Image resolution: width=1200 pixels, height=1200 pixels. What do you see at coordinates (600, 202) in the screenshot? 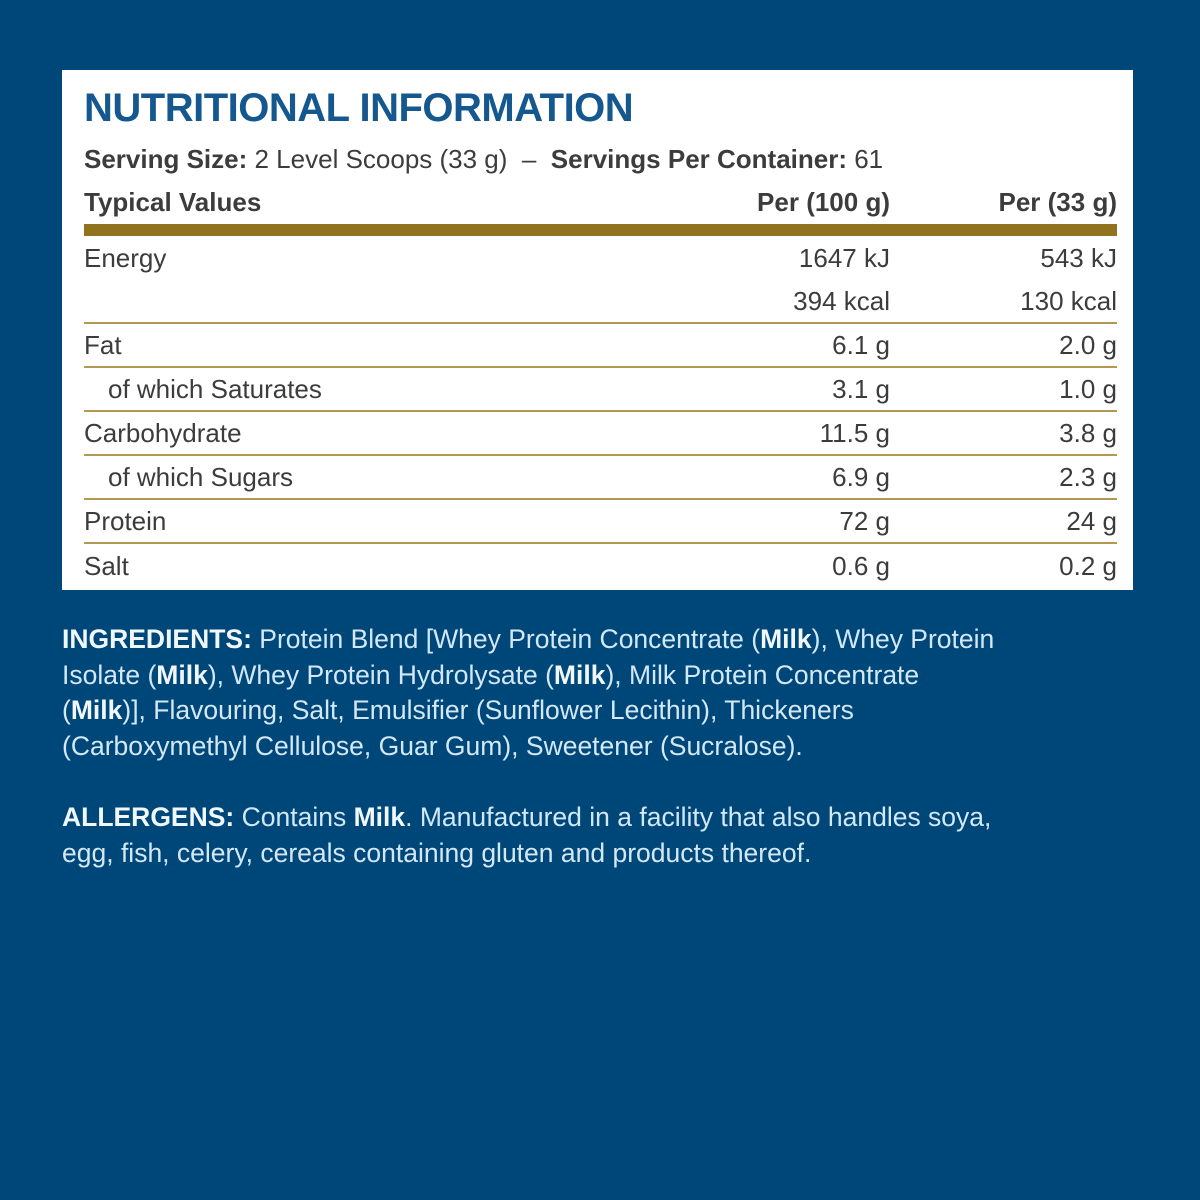
I see `table-header-row: Typical Values Per (100 g) Per (33 g)` at bounding box center [600, 202].